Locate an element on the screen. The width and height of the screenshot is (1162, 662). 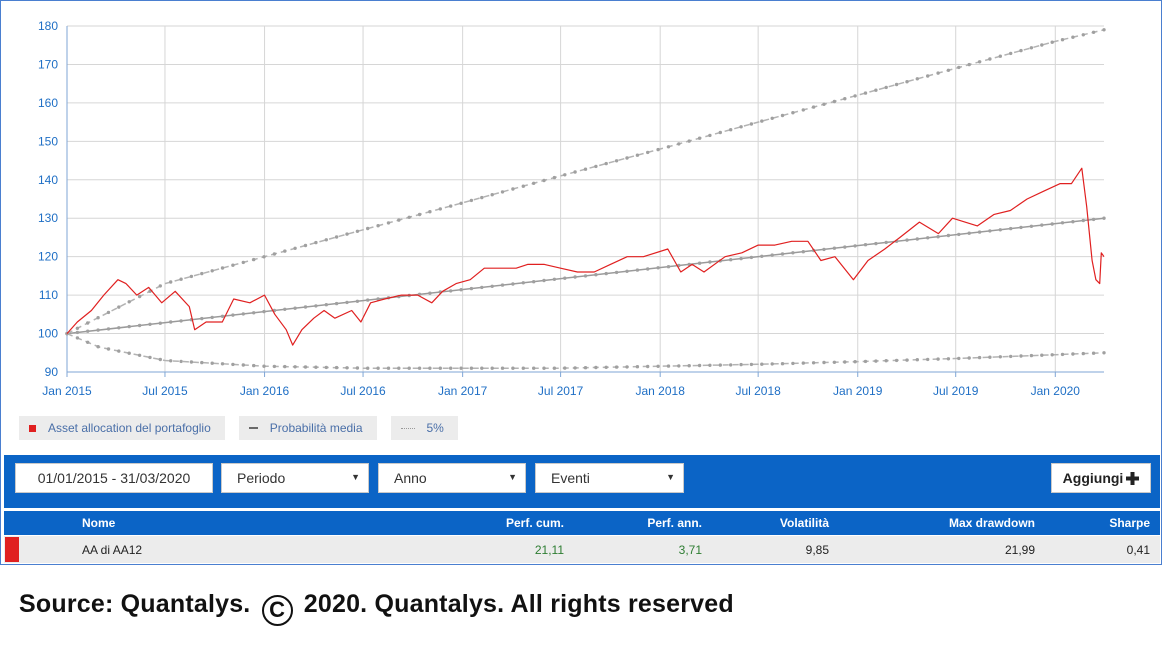
series-color-marker is located at coordinates (12, 549).